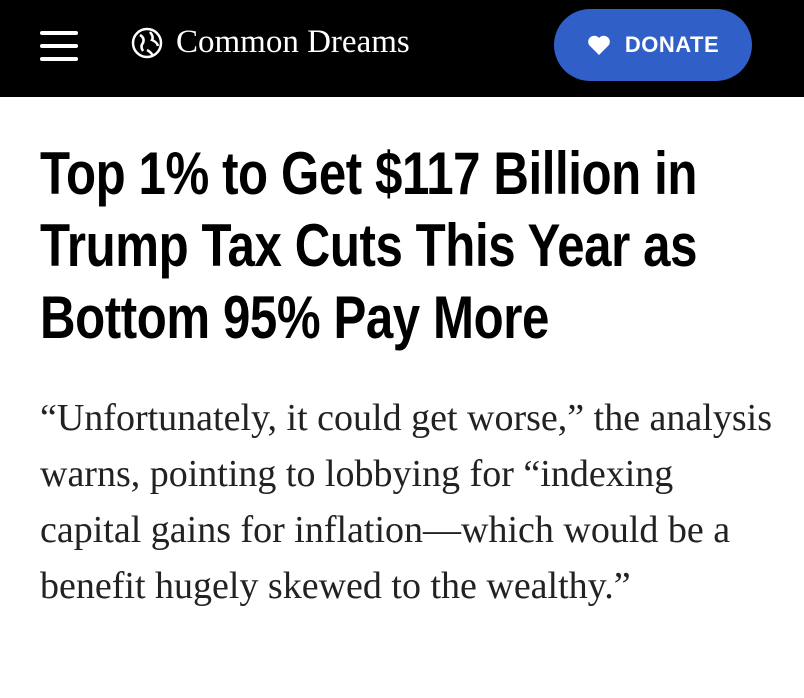 The height and width of the screenshot is (698, 804). I want to click on donate-button: DONATE, so click(653, 45).